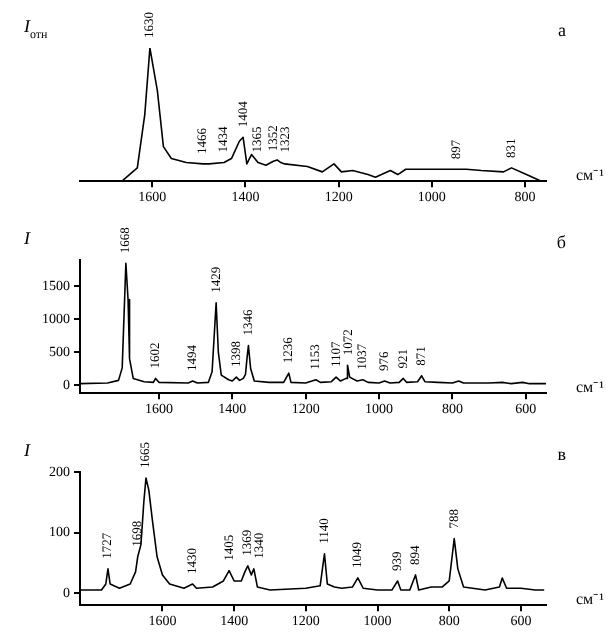  What do you see at coordinates (561, 242) in the screenshot?
I see `text: б` at bounding box center [561, 242].